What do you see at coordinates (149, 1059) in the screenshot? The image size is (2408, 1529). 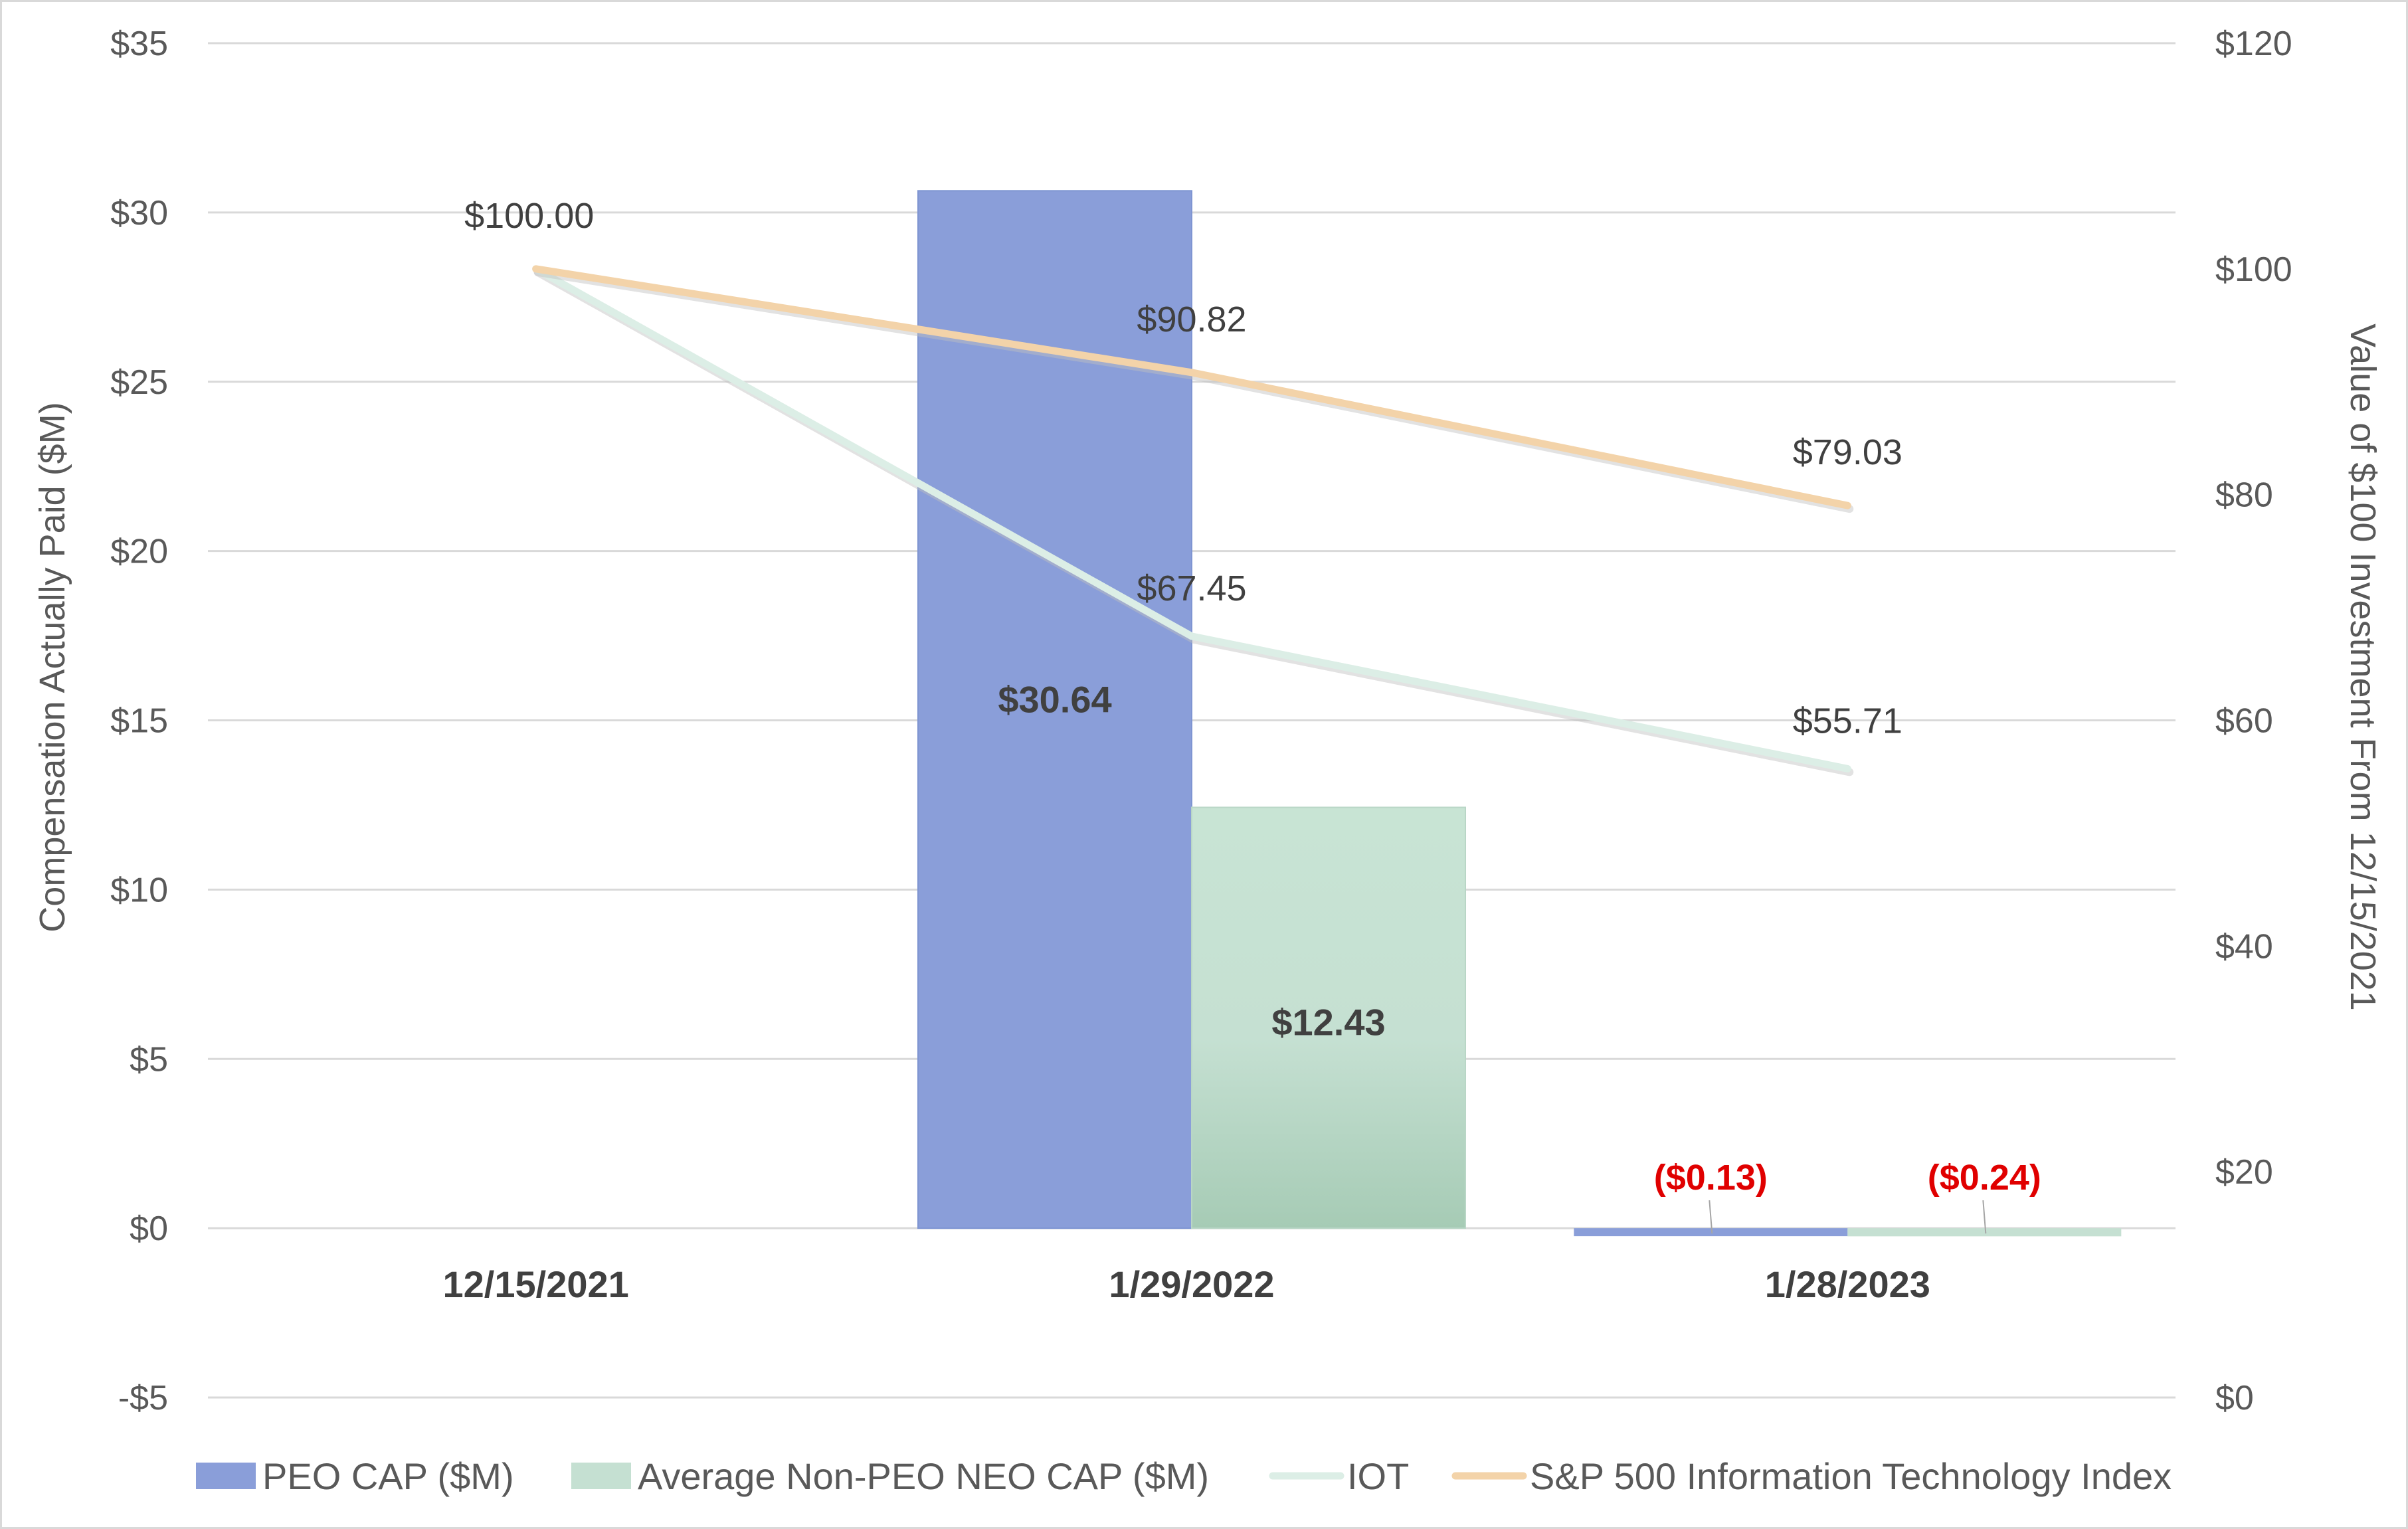 I see `y-left-tick-label: $5` at bounding box center [149, 1059].